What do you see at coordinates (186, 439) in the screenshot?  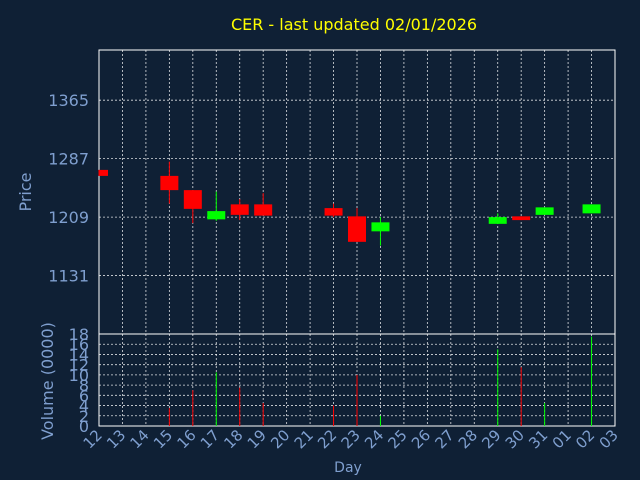 I see `x-tick-label: 16` at bounding box center [186, 439].